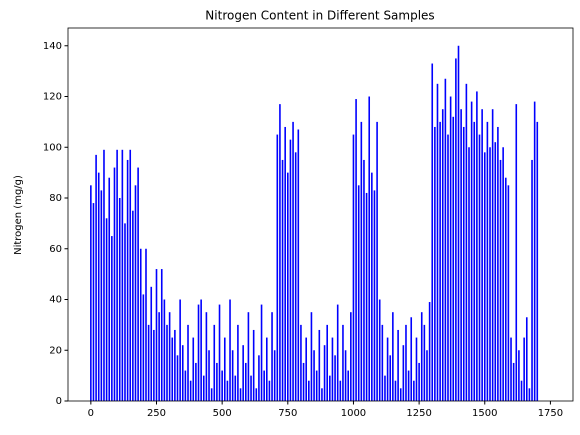 The width and height of the screenshot is (580, 435). What do you see at coordinates (222, 413) in the screenshot?
I see `x-tick-label: 500` at bounding box center [222, 413].